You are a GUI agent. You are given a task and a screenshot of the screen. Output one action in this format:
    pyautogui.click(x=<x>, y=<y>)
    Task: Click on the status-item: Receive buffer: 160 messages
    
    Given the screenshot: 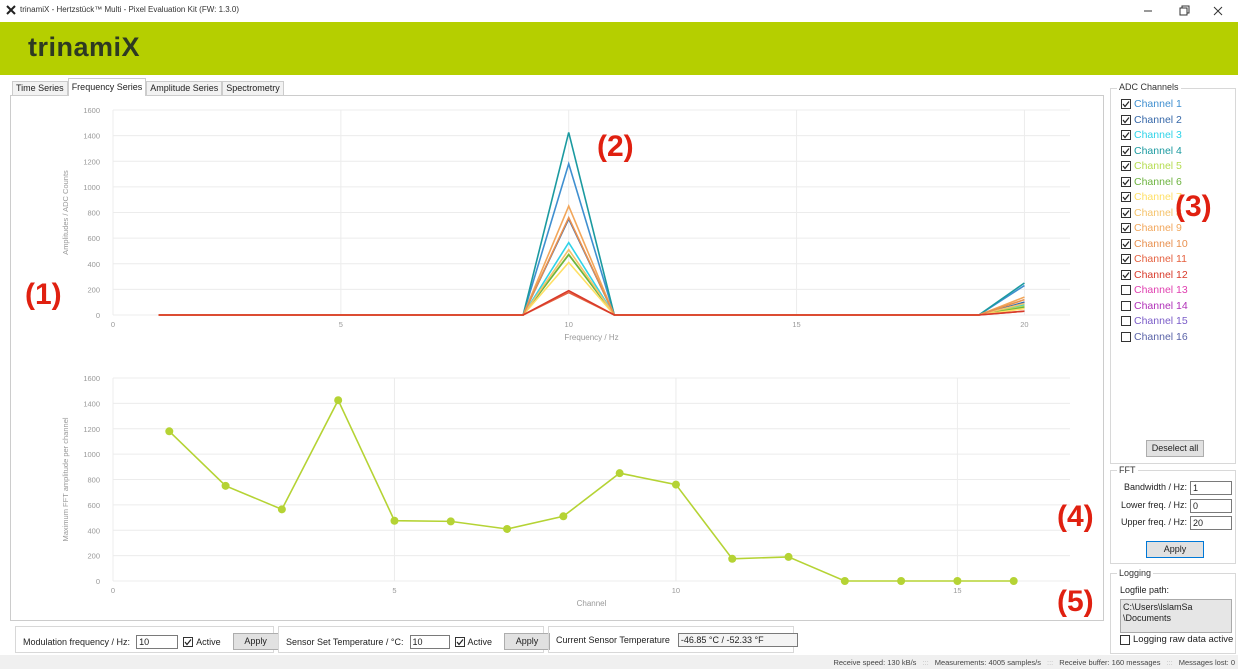 What is the action you would take?
    pyautogui.click(x=1110, y=662)
    